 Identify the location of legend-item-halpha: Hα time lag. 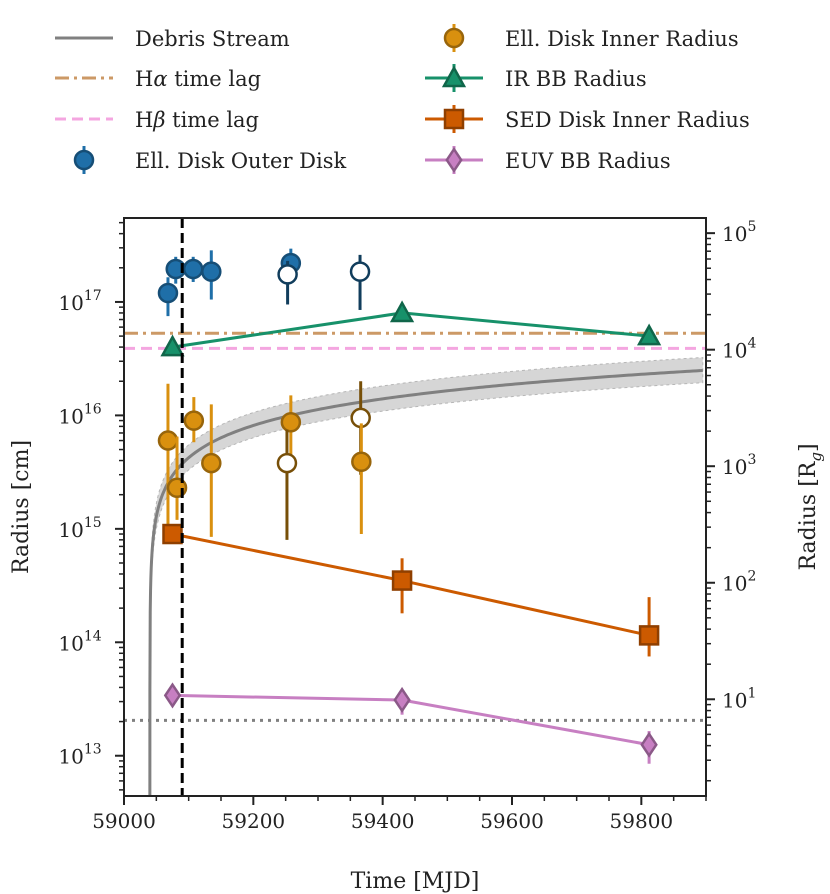
(158, 79).